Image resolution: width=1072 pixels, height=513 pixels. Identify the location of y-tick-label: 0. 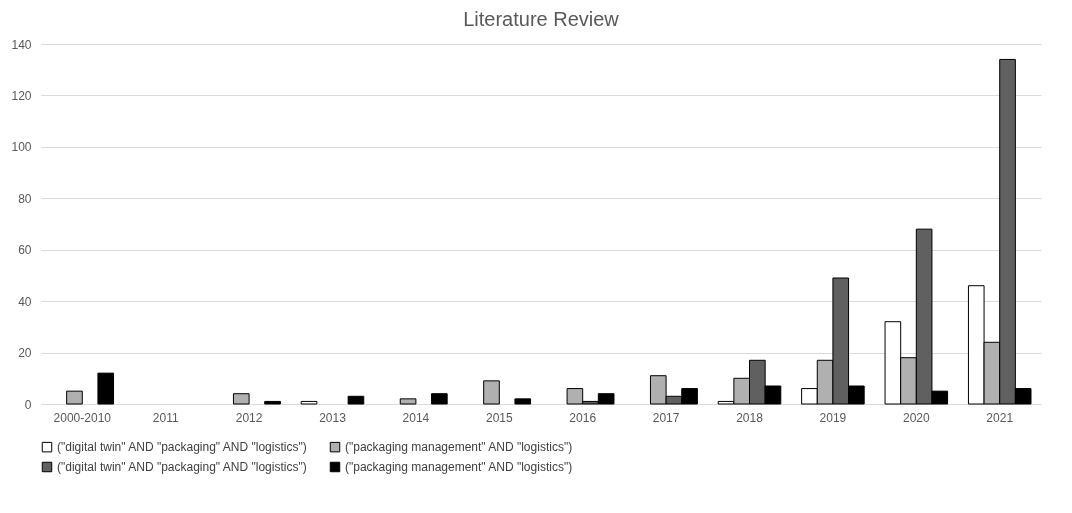
(28, 404).